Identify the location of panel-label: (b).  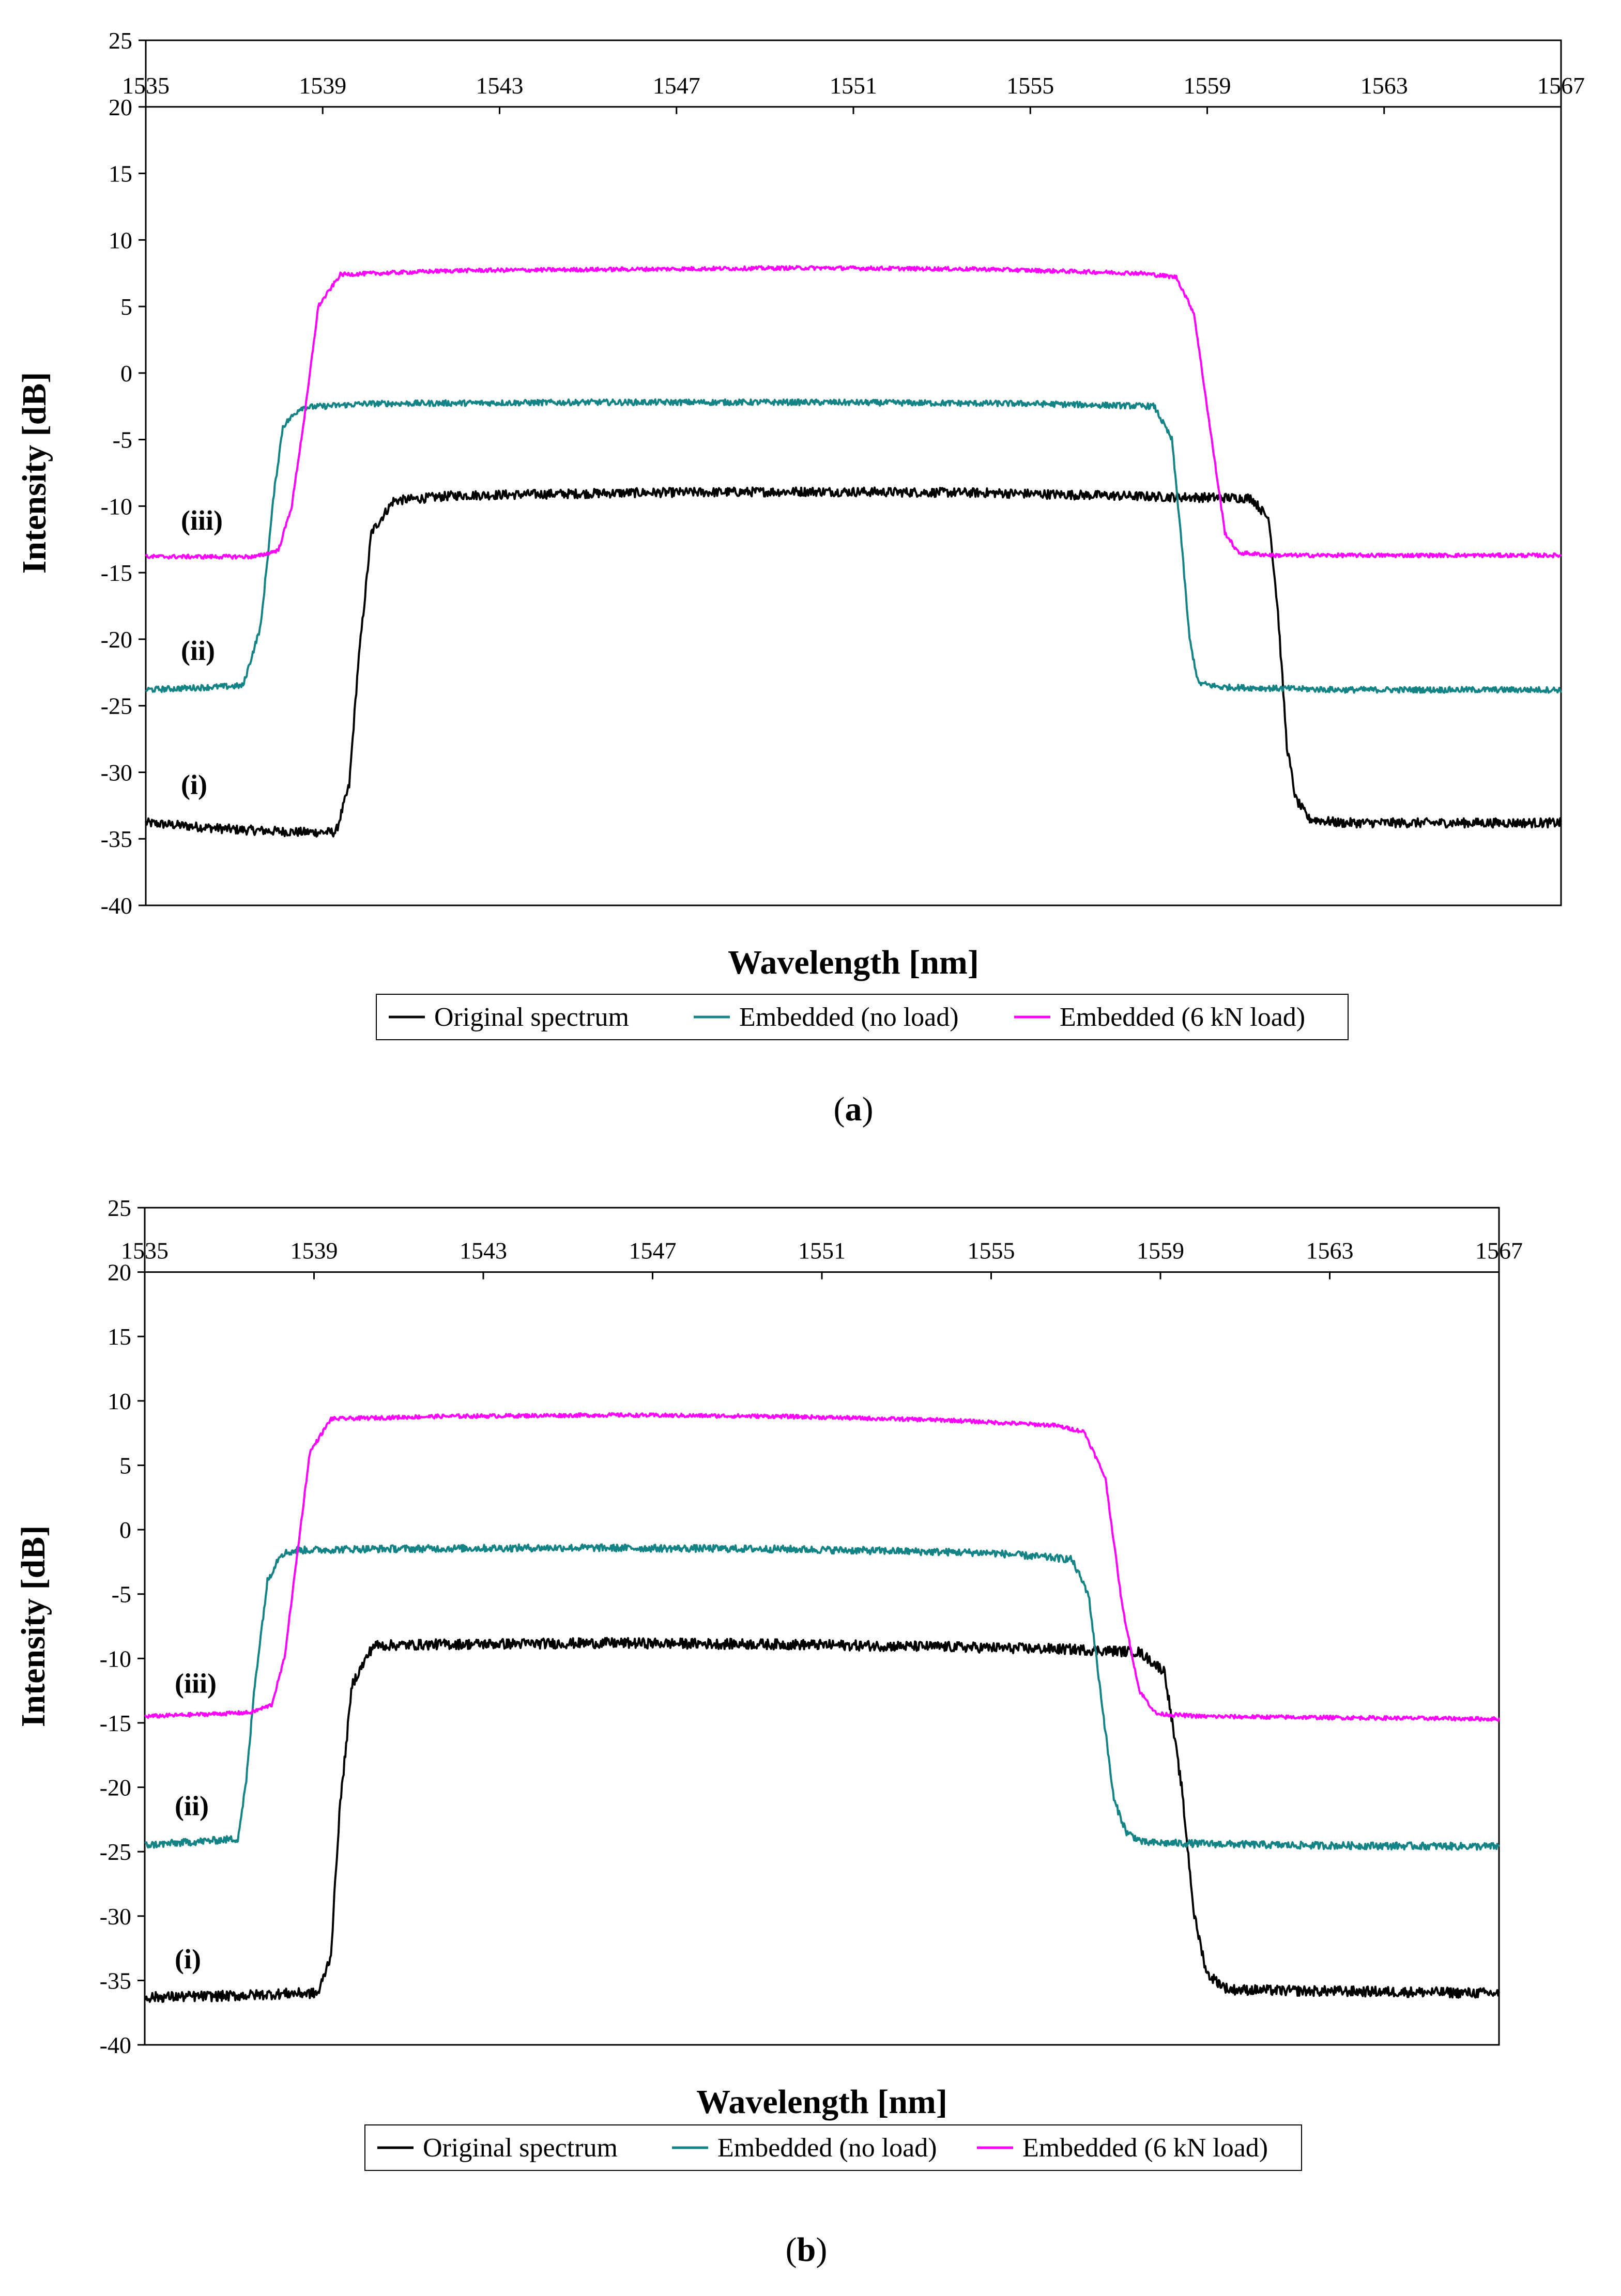
(807, 2250).